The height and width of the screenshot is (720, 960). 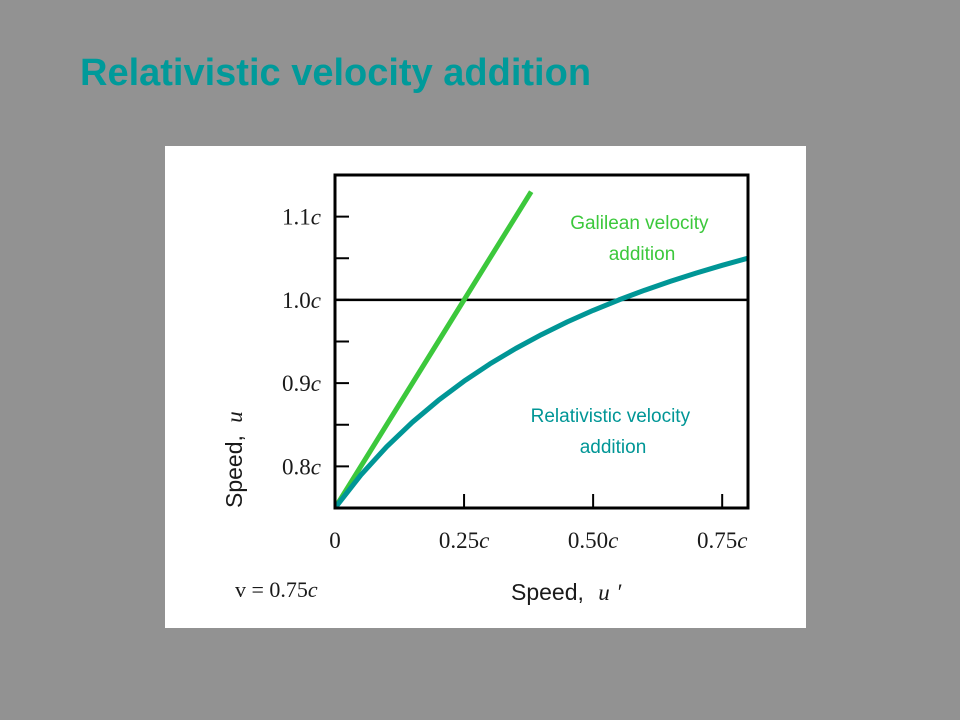 What do you see at coordinates (642, 254) in the screenshot?
I see `galilean-annotation-line2: addition` at bounding box center [642, 254].